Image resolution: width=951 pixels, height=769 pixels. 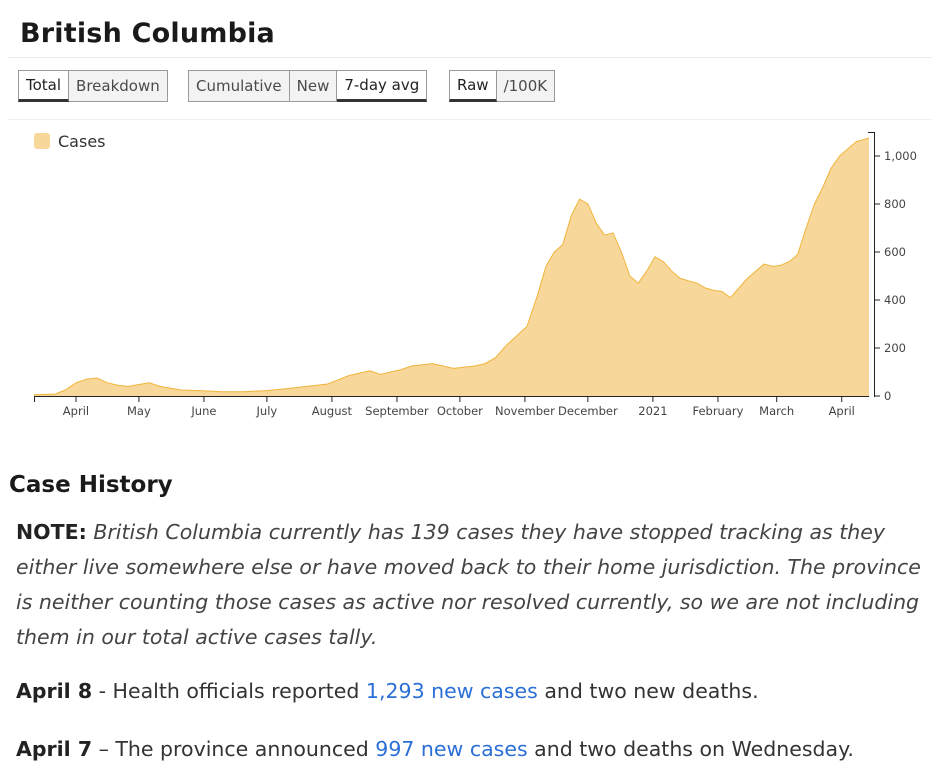 What do you see at coordinates (147, 33) in the screenshot?
I see `page-title: British Columbia` at bounding box center [147, 33].